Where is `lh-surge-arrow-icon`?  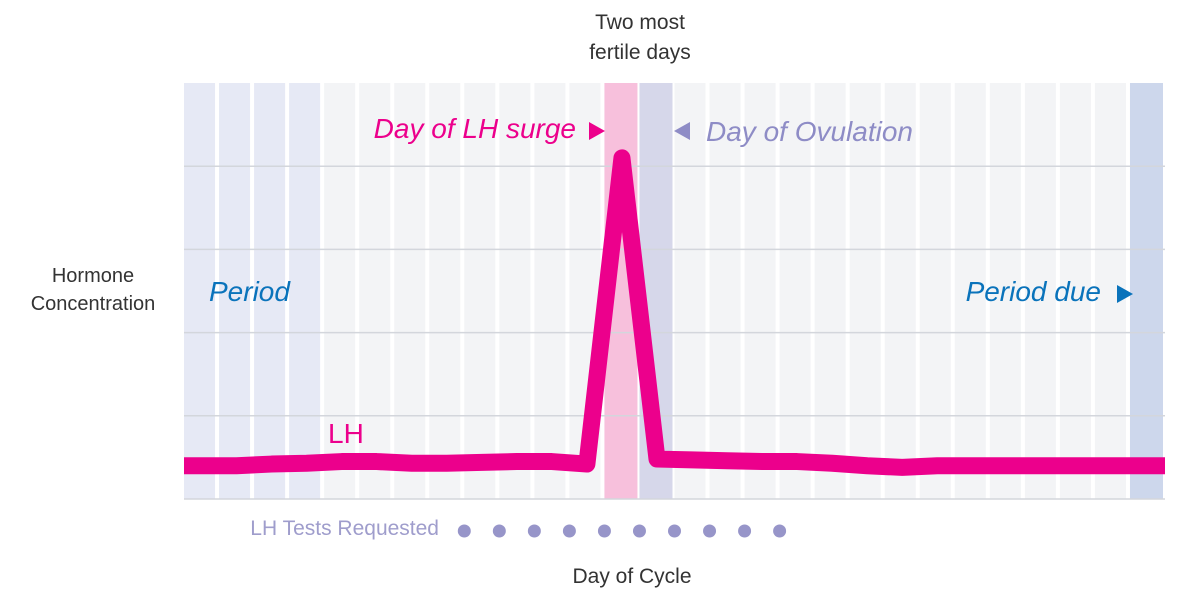
lh-surge-arrow-icon is located at coordinates (597, 131).